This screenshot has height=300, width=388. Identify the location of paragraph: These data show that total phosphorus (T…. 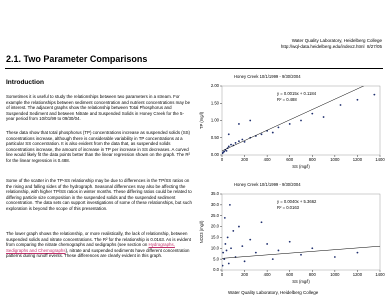
(99, 147).